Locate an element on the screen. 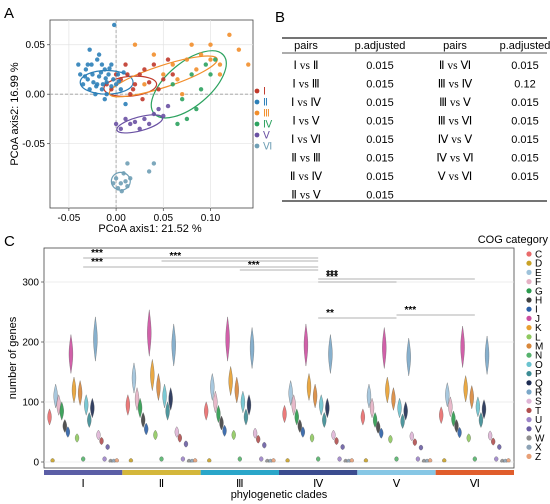 The height and width of the screenshot is (504, 550). legend-swatch is located at coordinates (257, 124).